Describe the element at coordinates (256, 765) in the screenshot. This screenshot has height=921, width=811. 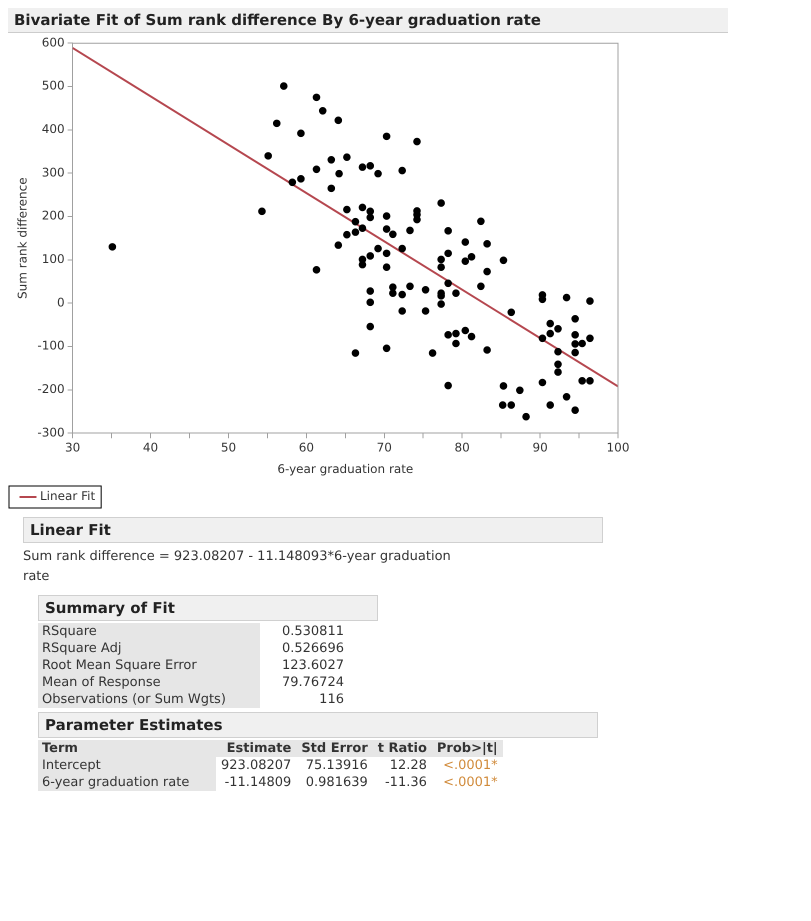
I see `text: 923.08207` at that location.